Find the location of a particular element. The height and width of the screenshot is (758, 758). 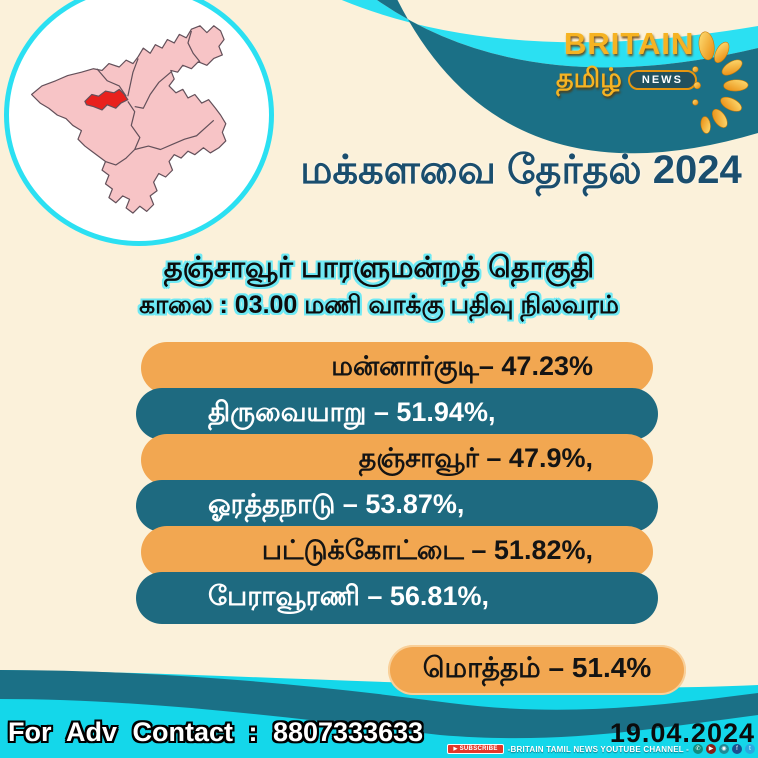

result-row-label: பட்டுக்கோட்டை – 51.82%, is located at coordinates (427, 549).